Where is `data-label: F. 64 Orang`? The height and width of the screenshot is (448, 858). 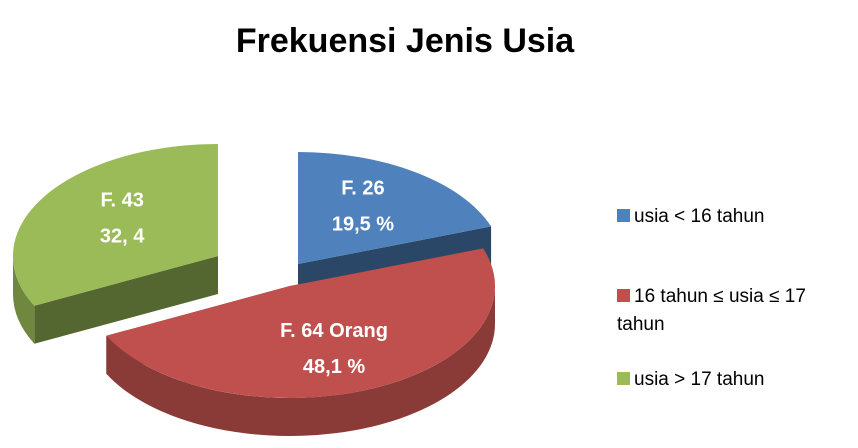 data-label: F. 64 Orang is located at coordinates (334, 331).